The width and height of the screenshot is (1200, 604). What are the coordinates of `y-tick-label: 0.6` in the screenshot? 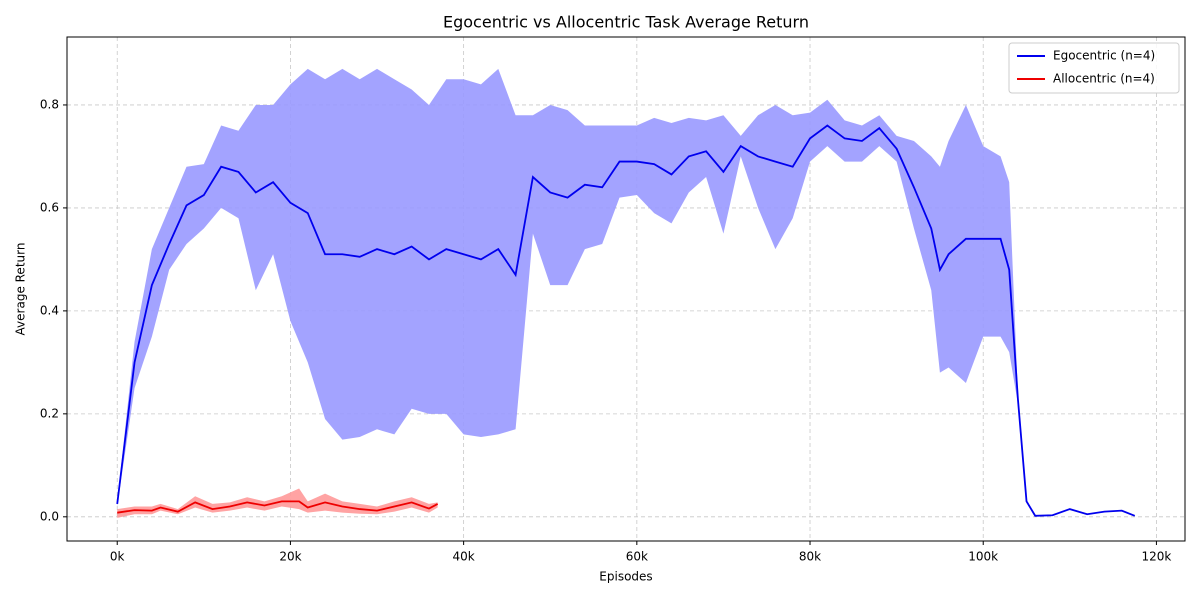 It's located at (49, 207).